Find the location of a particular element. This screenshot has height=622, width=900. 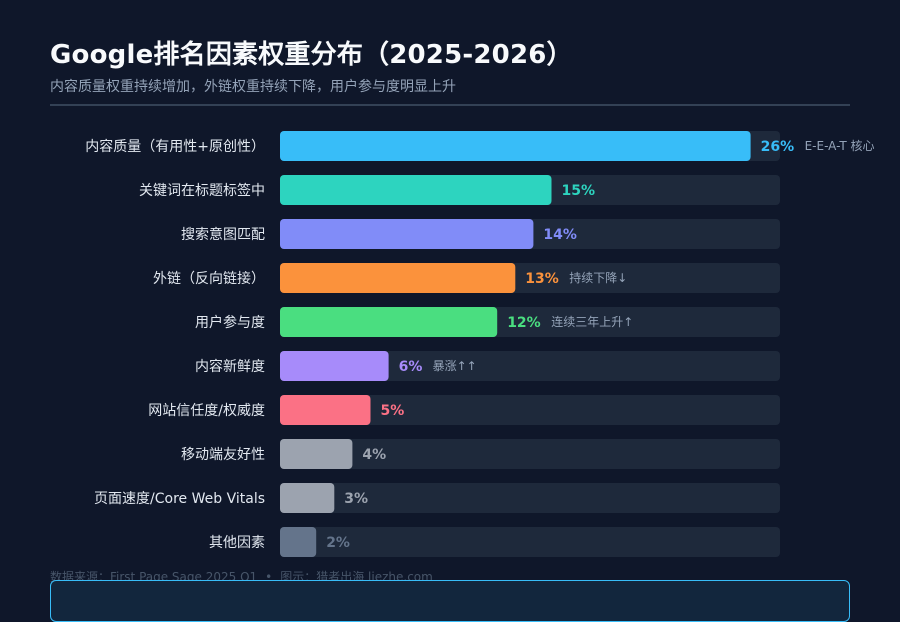

category-label: 关键词在标题标签中 is located at coordinates (202, 190).